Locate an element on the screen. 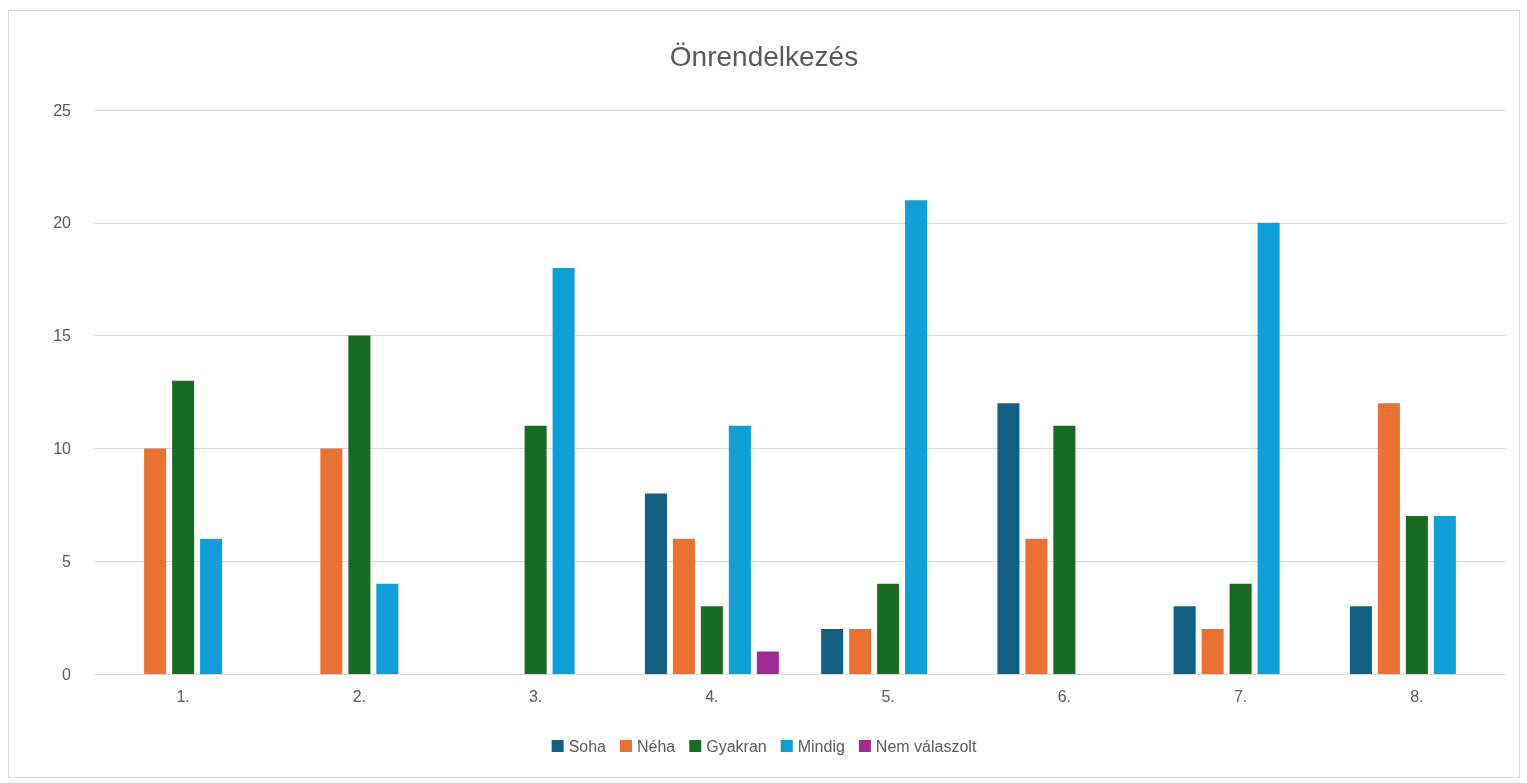 Image resolution: width=1527 pixels, height=783 pixels. x-tick-label: 6. is located at coordinates (1064, 696).